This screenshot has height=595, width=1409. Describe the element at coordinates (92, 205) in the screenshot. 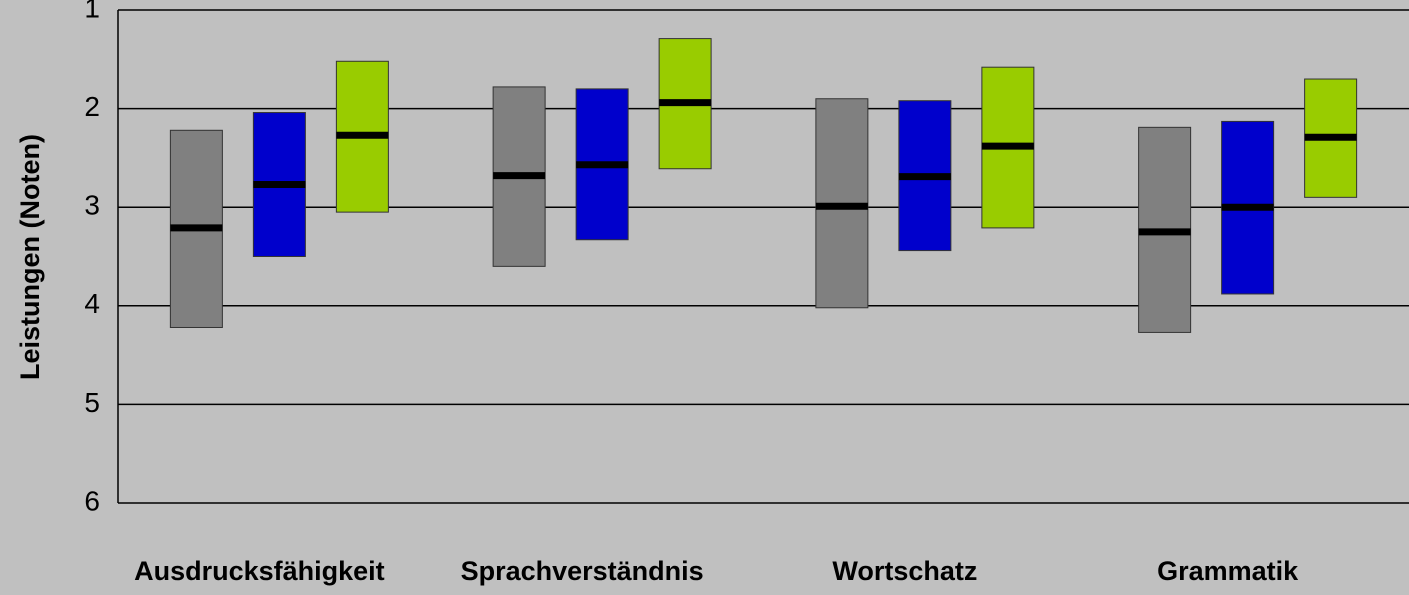

I see `y-tick-label: 3` at that location.